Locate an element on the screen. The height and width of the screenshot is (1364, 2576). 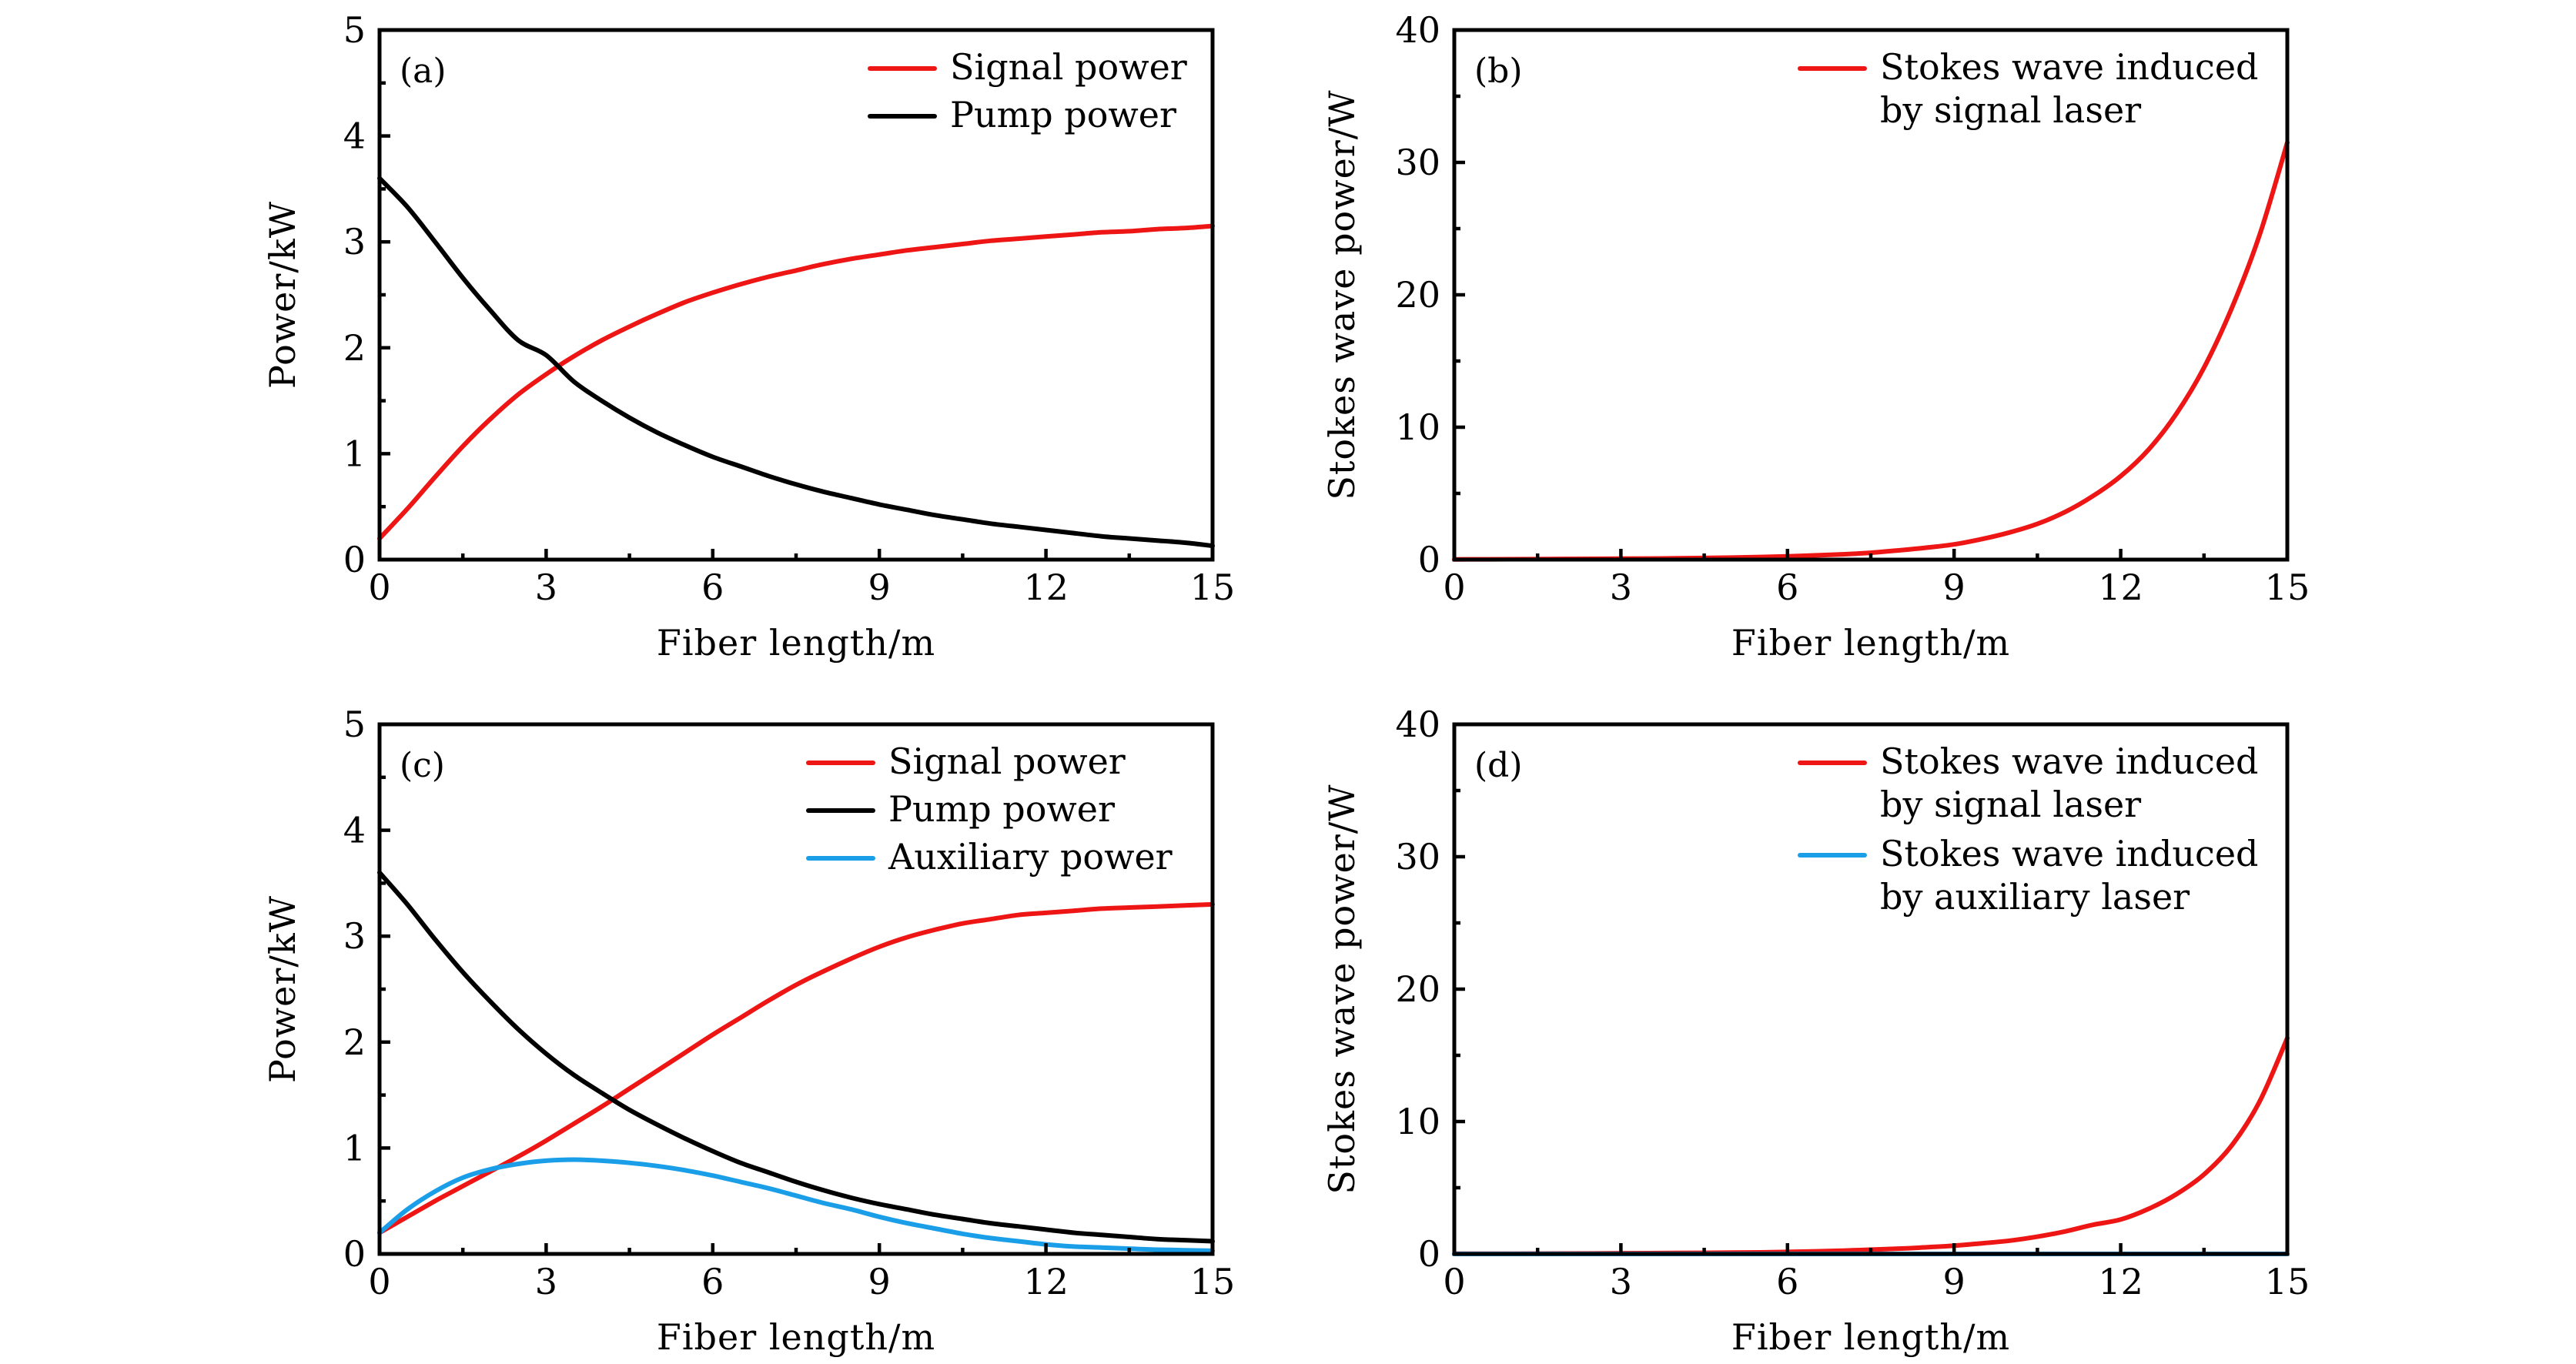
panel-label: (b) is located at coordinates (1498, 71).